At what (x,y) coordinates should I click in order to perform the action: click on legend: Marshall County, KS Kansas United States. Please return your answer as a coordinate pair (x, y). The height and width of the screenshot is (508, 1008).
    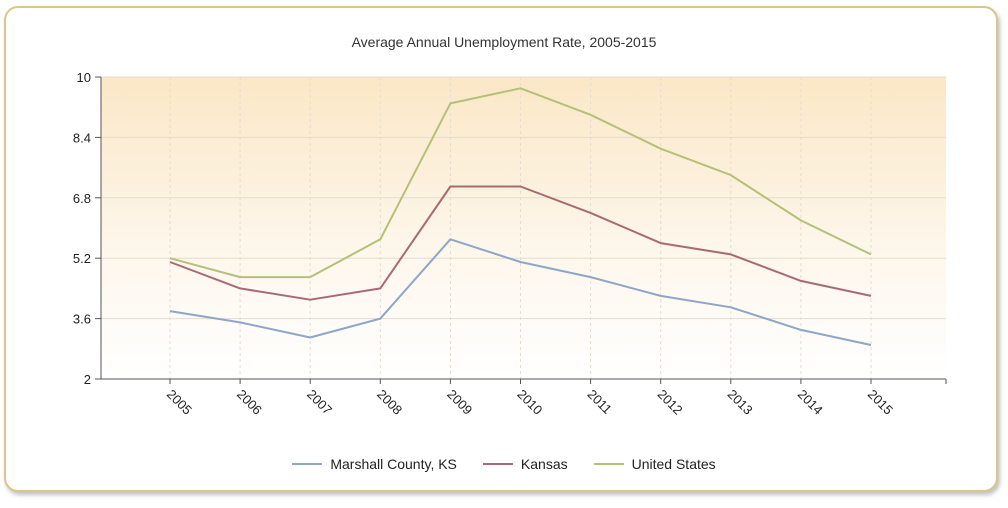
    Looking at the image, I should click on (504, 464).